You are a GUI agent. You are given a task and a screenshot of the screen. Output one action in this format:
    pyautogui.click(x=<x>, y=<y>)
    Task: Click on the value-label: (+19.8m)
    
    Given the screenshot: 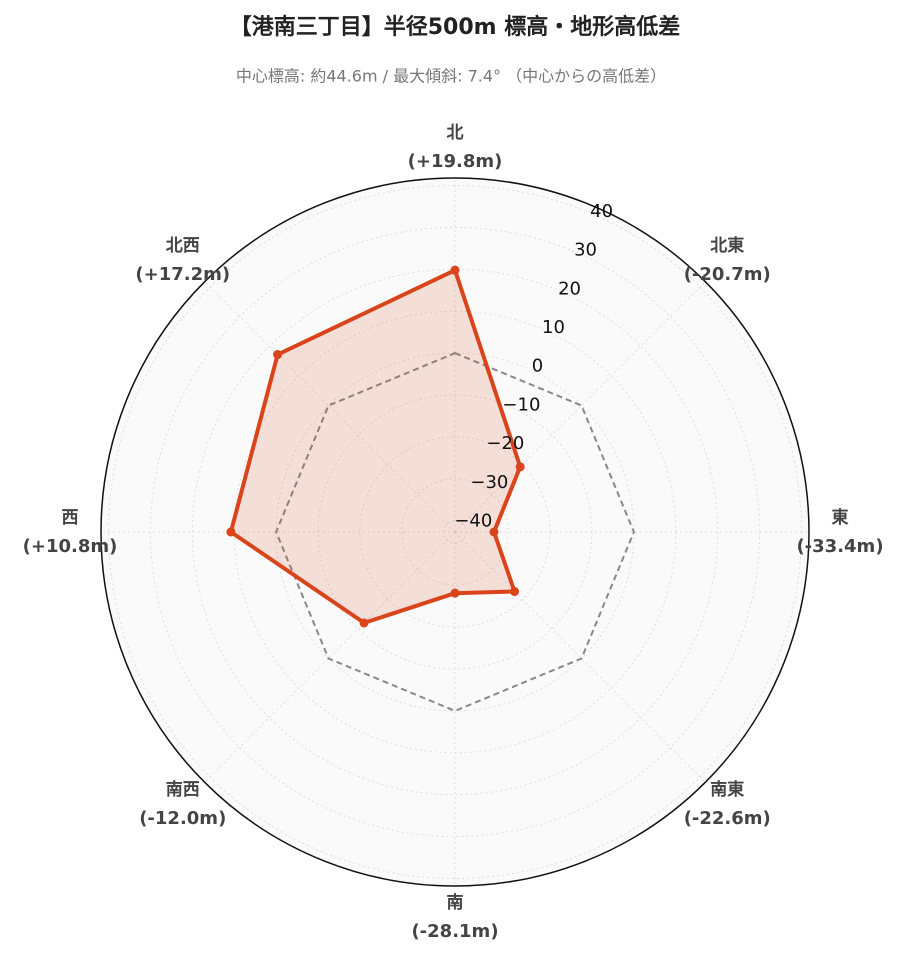 What is the action you would take?
    pyautogui.click(x=455, y=161)
    